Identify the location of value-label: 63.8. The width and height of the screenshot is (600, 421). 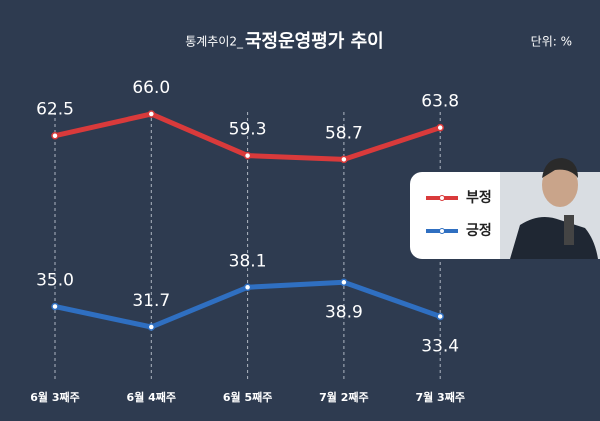
(440, 102).